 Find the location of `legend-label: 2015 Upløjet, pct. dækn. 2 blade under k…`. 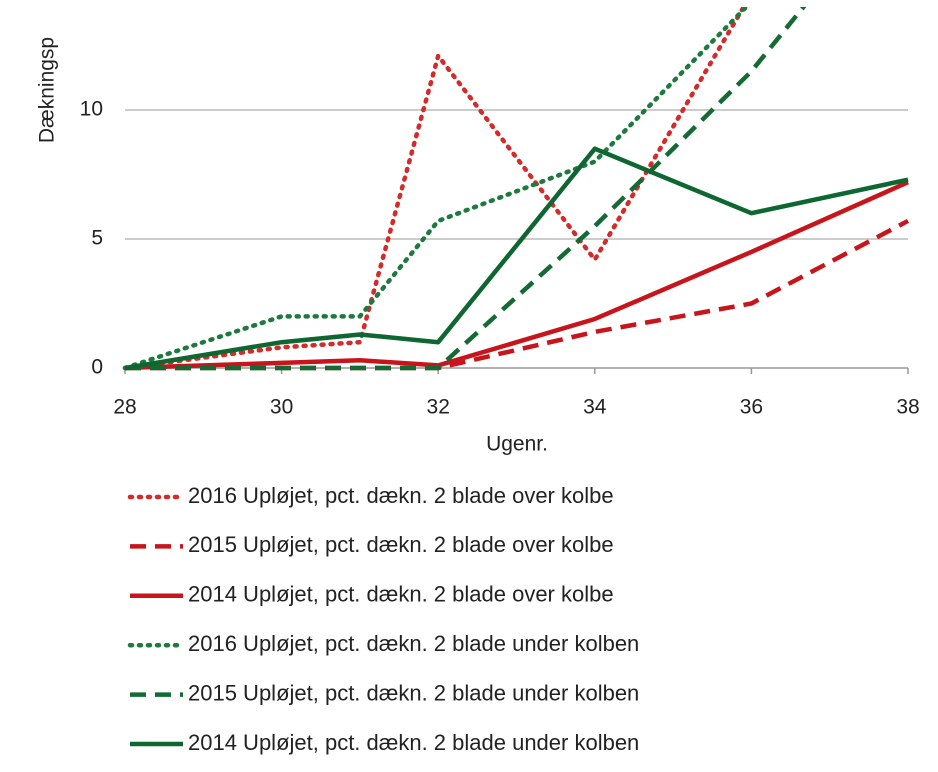

legend-label: 2015 Upløjet, pct. dækn. 2 blade under k… is located at coordinates (413, 692).